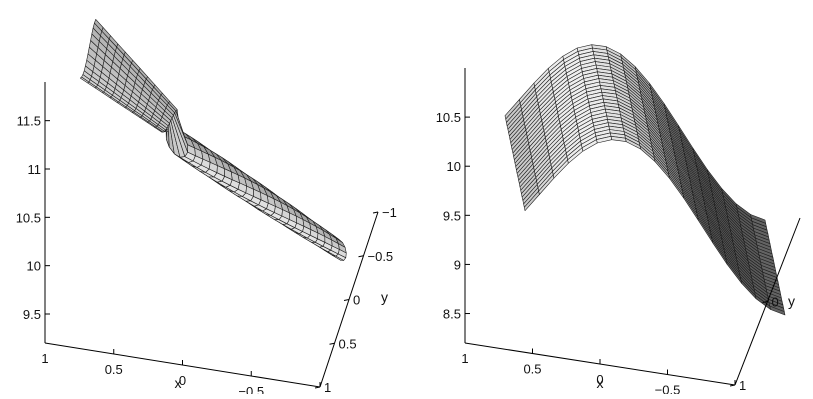  What do you see at coordinates (389, 212) in the screenshot?
I see `left-y-tick-label: −1` at bounding box center [389, 212].